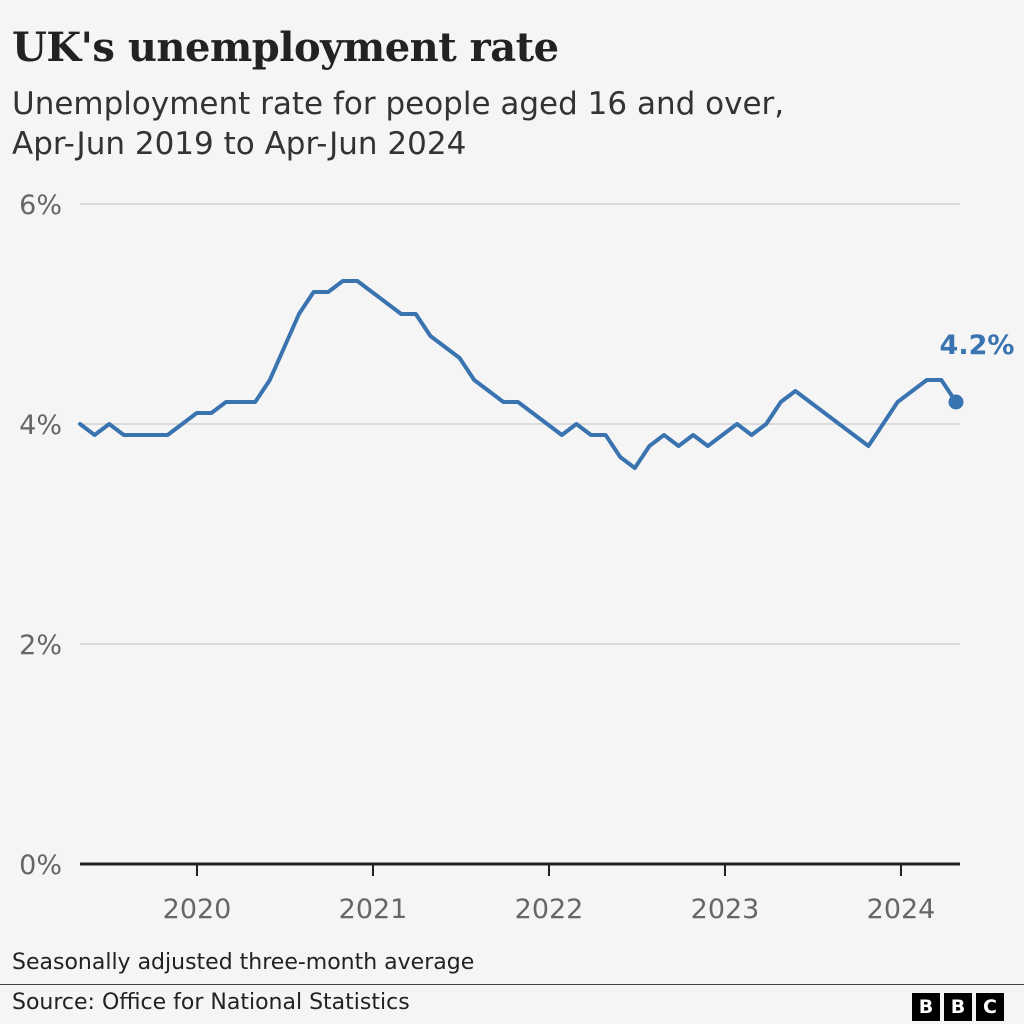  What do you see at coordinates (977, 345) in the screenshot?
I see `latest-value-label: 4.2%` at bounding box center [977, 345].